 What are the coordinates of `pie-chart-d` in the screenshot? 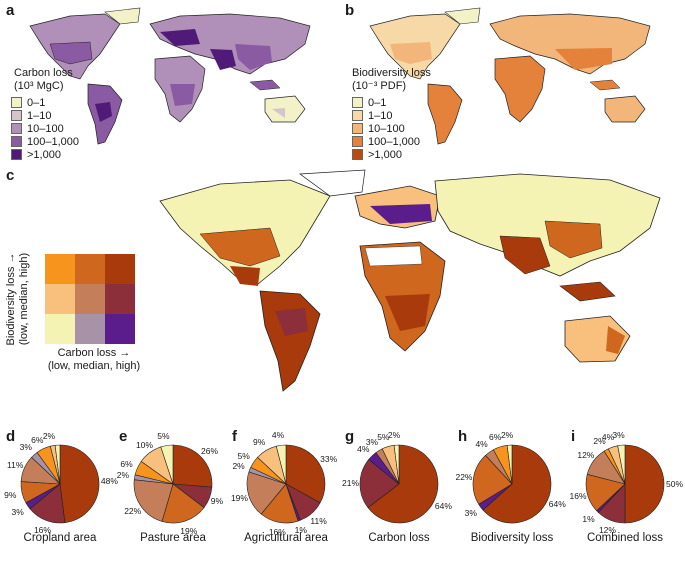 It's located at (60, 484).